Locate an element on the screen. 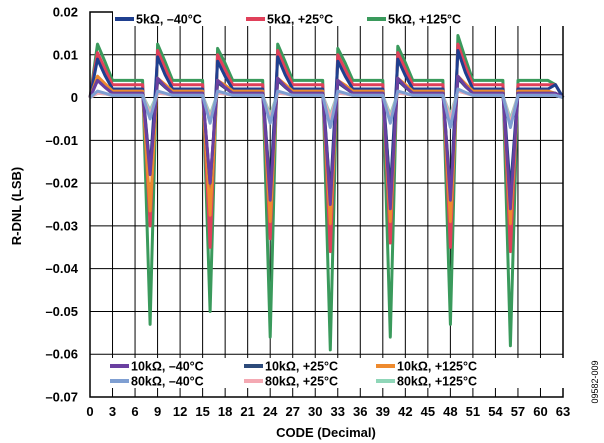 The width and height of the screenshot is (604, 443). y-tick-label: –0.06 is located at coordinates (61, 354).